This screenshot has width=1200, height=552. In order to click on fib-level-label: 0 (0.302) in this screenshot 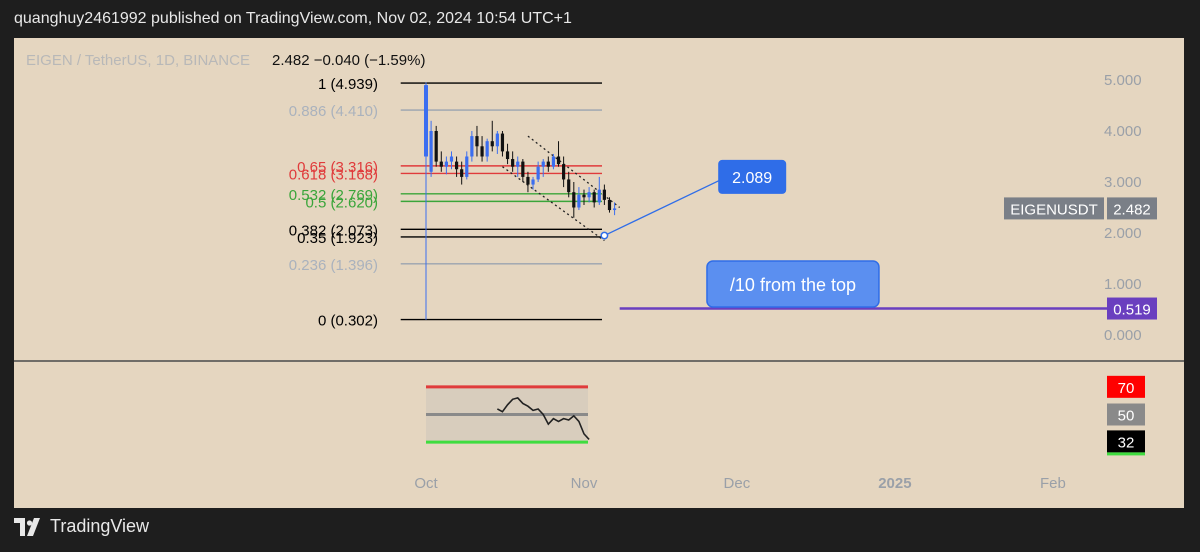, I will do `click(348, 321)`.